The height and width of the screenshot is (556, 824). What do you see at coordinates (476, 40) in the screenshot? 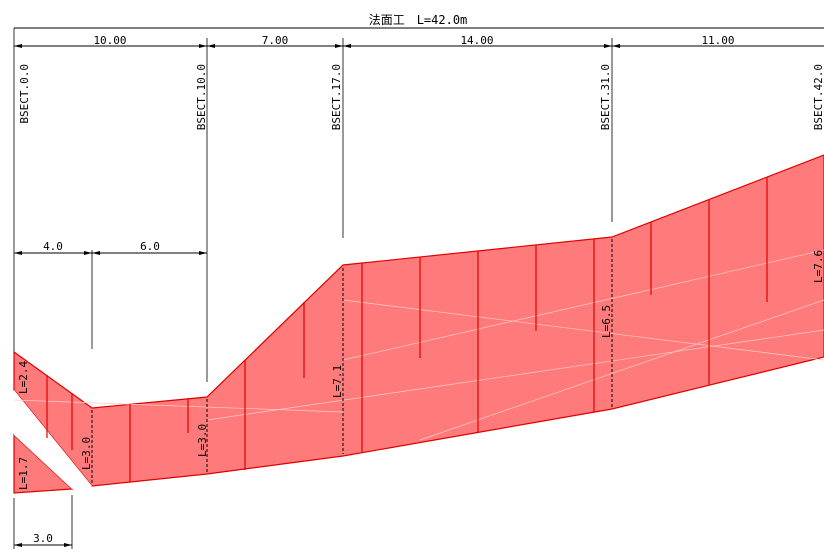
I see `segment-dim-3: 14.00` at bounding box center [476, 40].